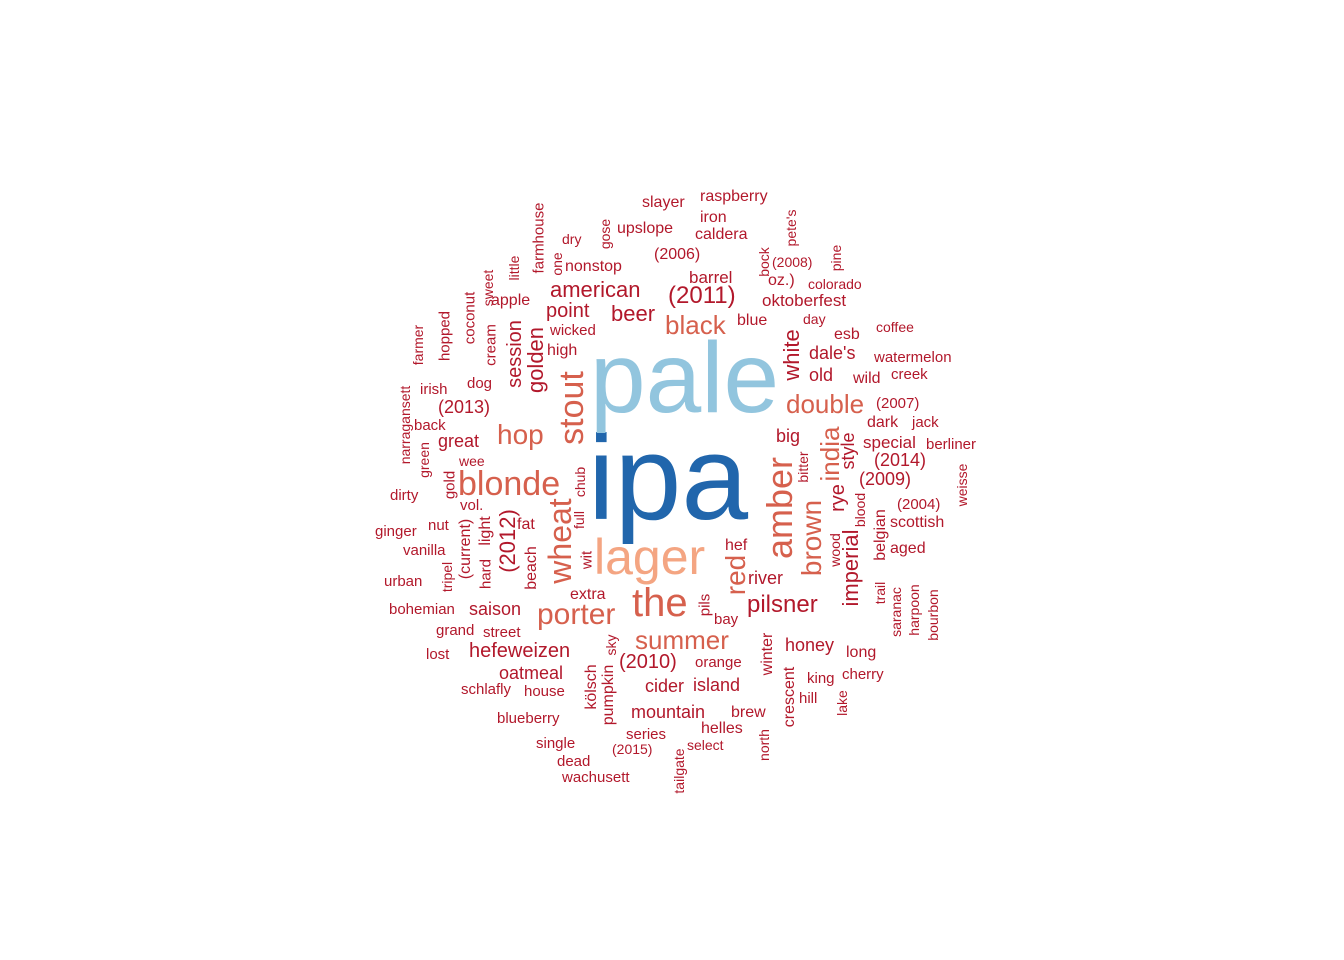 Image resolution: width=1344 pixels, height=960 pixels. Describe the element at coordinates (445, 336) in the screenshot. I see `word: hopped` at that location.